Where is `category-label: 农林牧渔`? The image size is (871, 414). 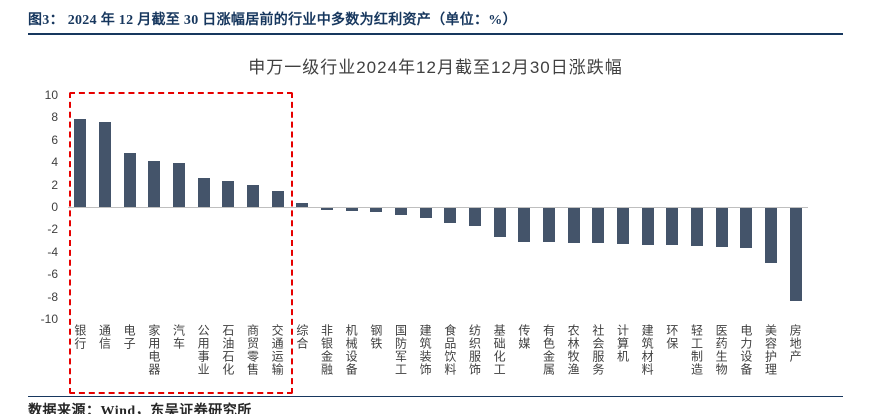 category-label: 农林牧渔 is located at coordinates (573, 350).